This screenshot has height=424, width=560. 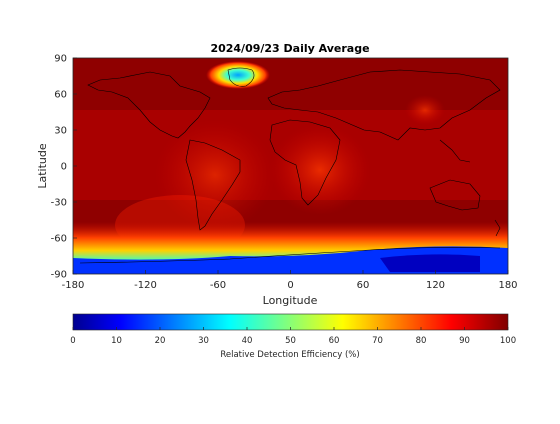 I want to click on x-axis: -180 -120 -60 0 60 120 180, so click(x=290, y=280).